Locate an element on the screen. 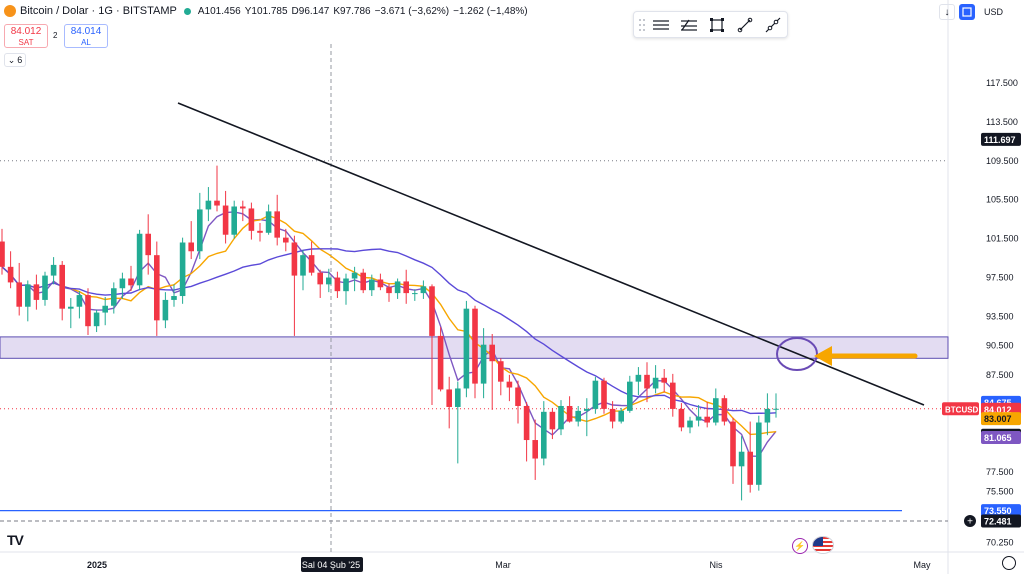 Image resolution: width=1024 pixels, height=574 pixels. sell-button: 84.012 SAT is located at coordinates (26, 36).